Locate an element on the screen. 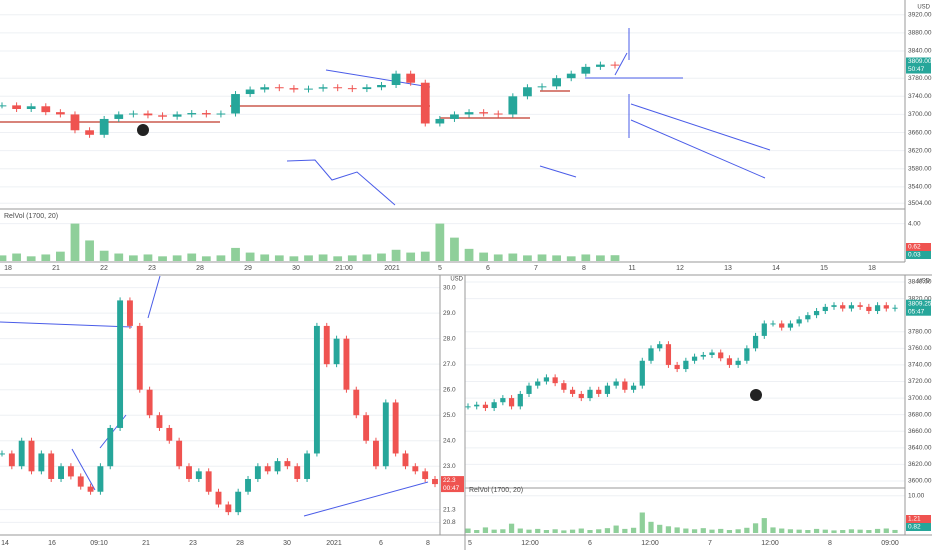 This screenshot has height=550, width=932. y-tick-label: 10.00 is located at coordinates (916, 495).